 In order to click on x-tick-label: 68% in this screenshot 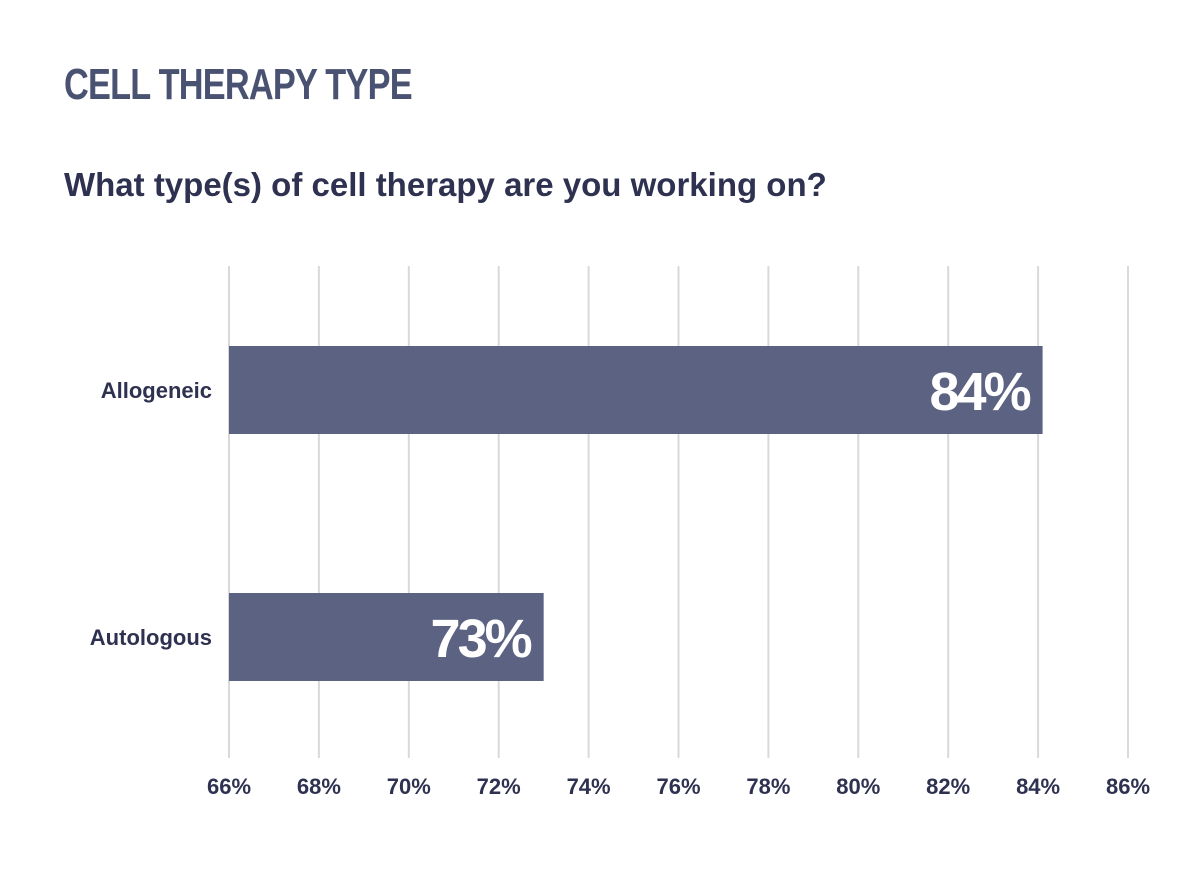, I will do `click(319, 786)`.